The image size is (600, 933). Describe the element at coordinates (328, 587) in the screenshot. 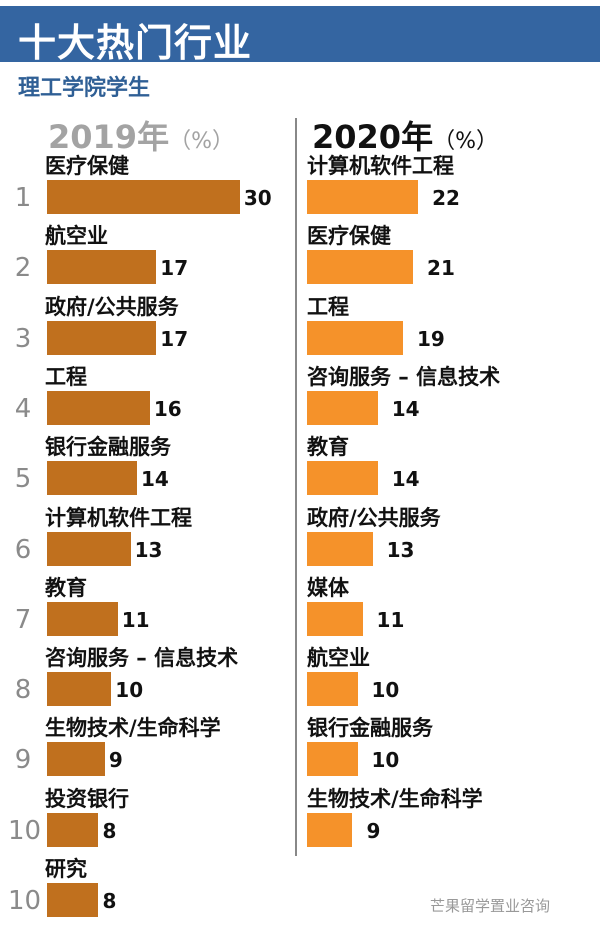

I see `category-label: 媒体` at that location.